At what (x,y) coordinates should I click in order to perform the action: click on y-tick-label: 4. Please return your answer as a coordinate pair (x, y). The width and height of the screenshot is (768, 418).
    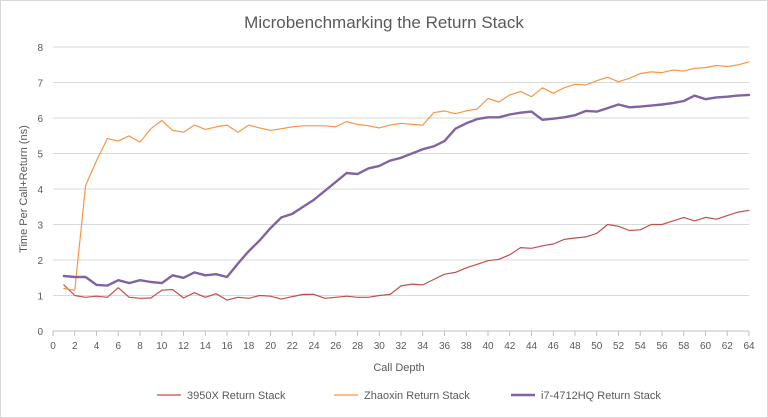
    Looking at the image, I should click on (40, 190).